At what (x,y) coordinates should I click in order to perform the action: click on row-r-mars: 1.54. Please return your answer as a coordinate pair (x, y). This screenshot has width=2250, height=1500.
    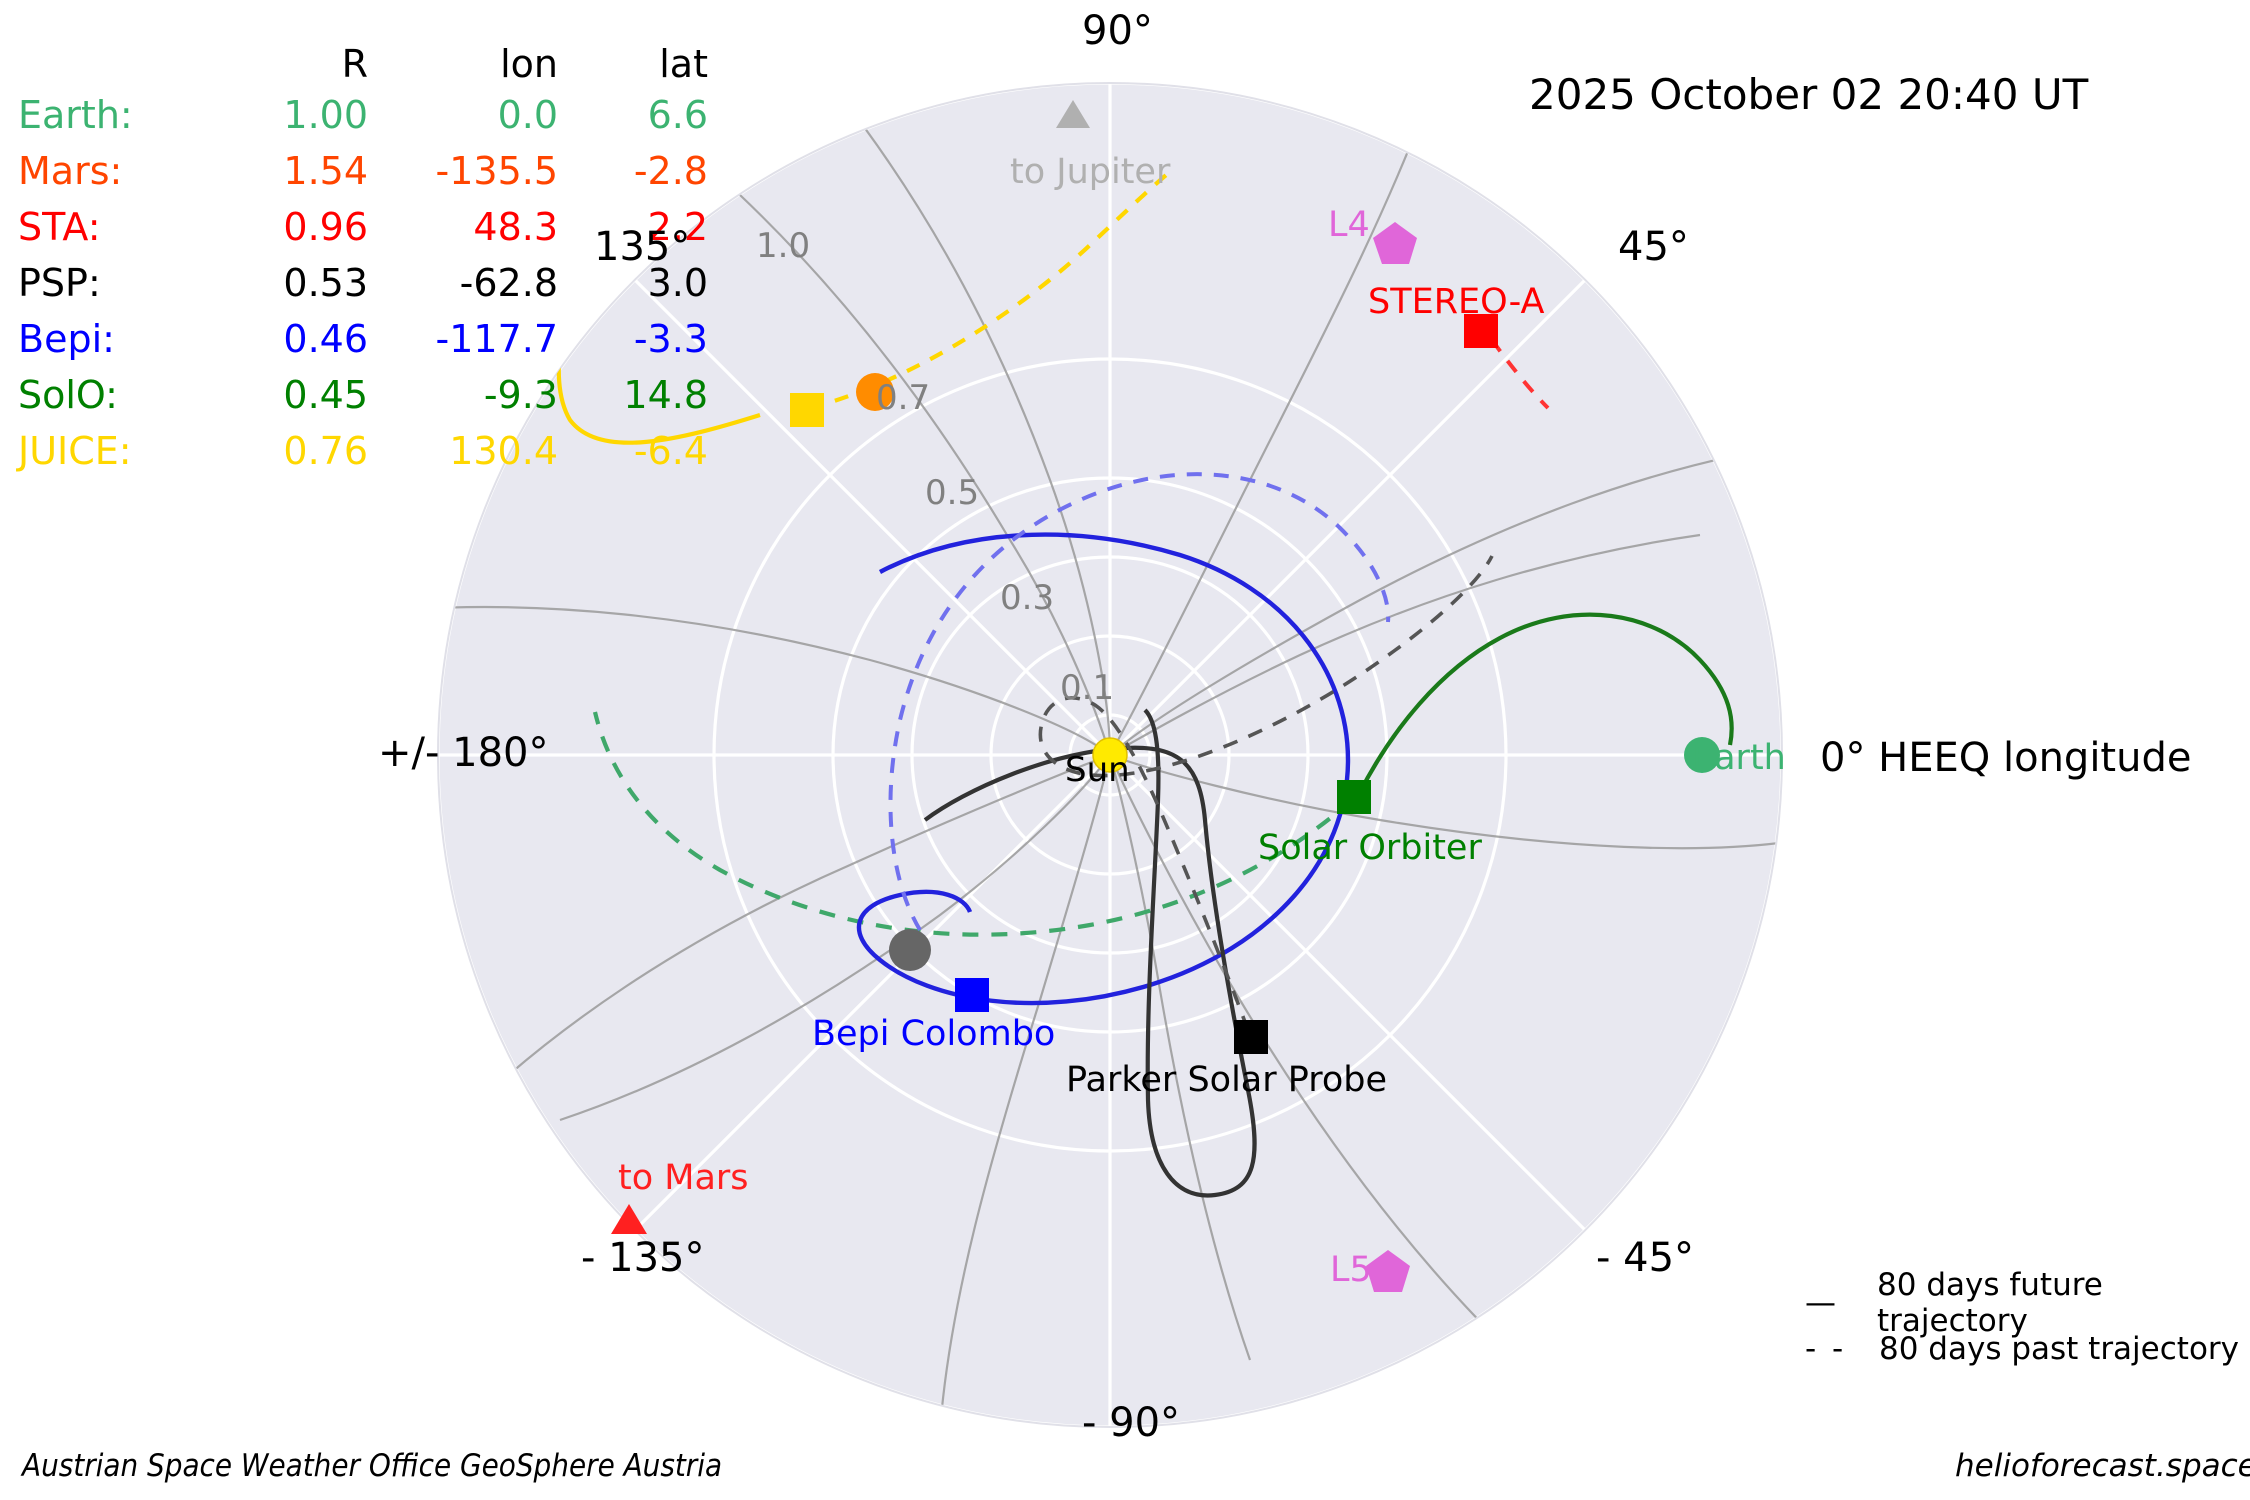
    Looking at the image, I should click on (325, 171).